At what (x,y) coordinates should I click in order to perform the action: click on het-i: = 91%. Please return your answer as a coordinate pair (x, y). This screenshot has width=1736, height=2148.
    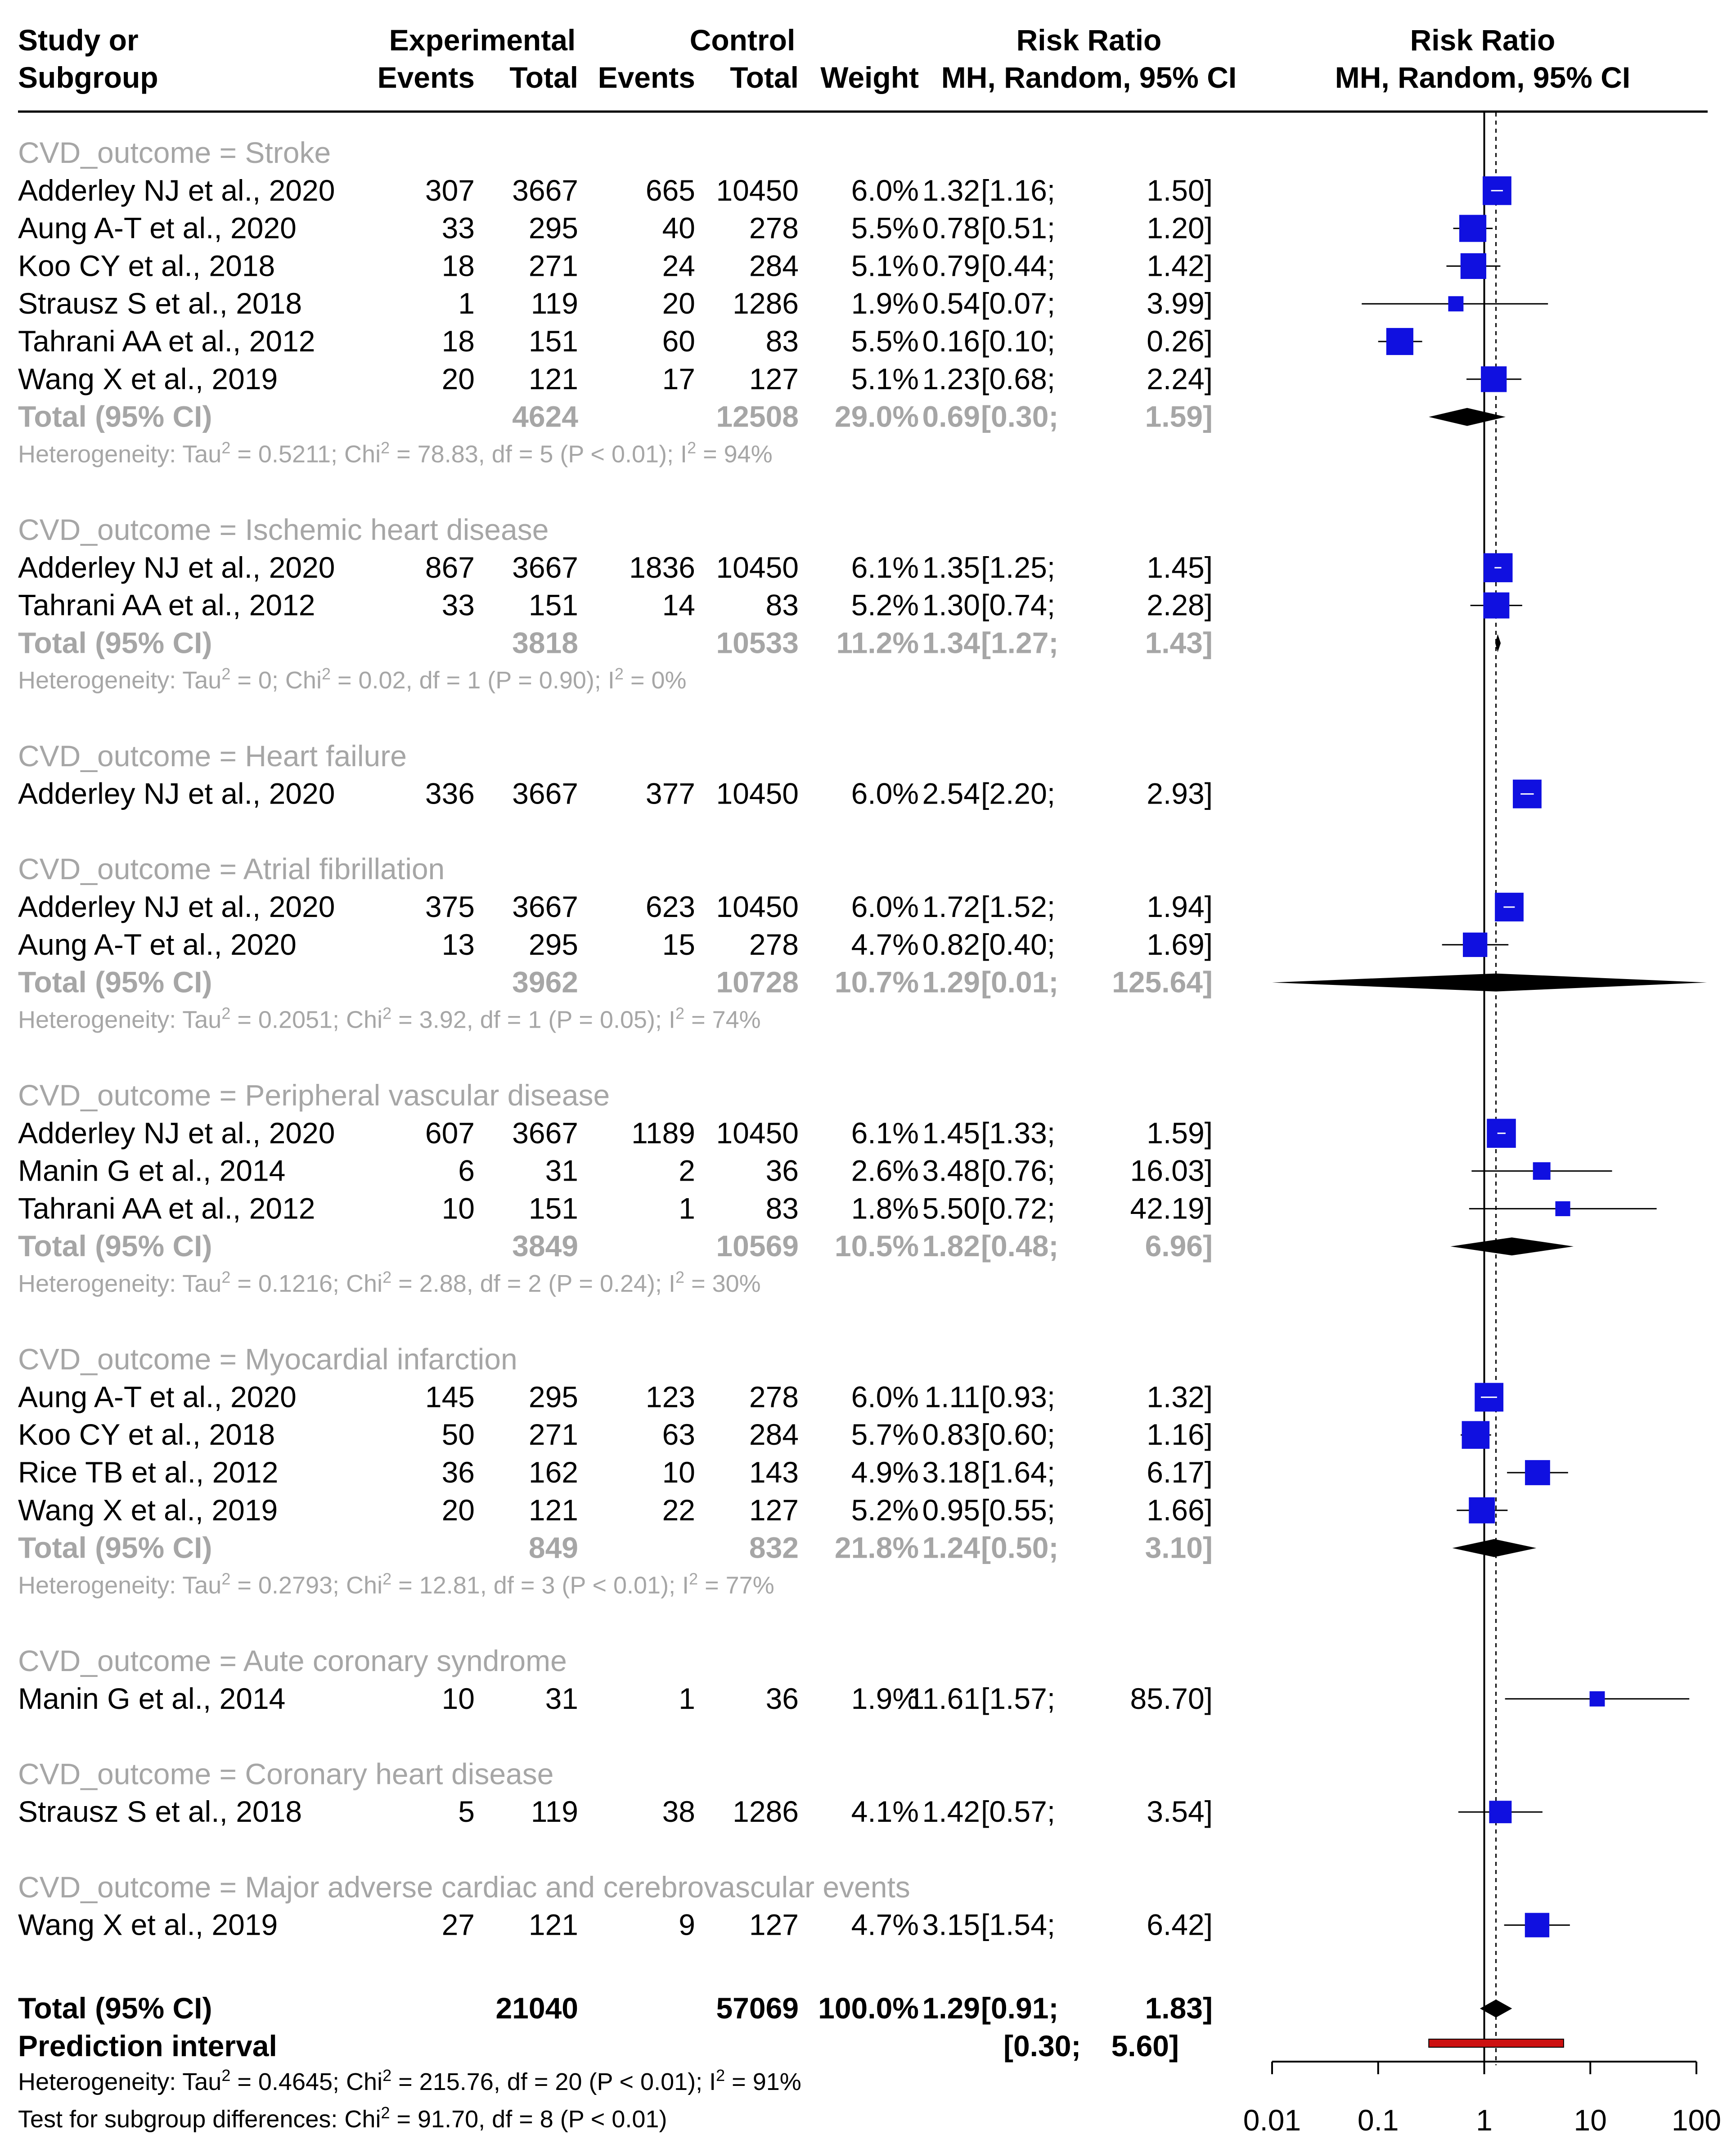
    Looking at the image, I should click on (763, 2081).